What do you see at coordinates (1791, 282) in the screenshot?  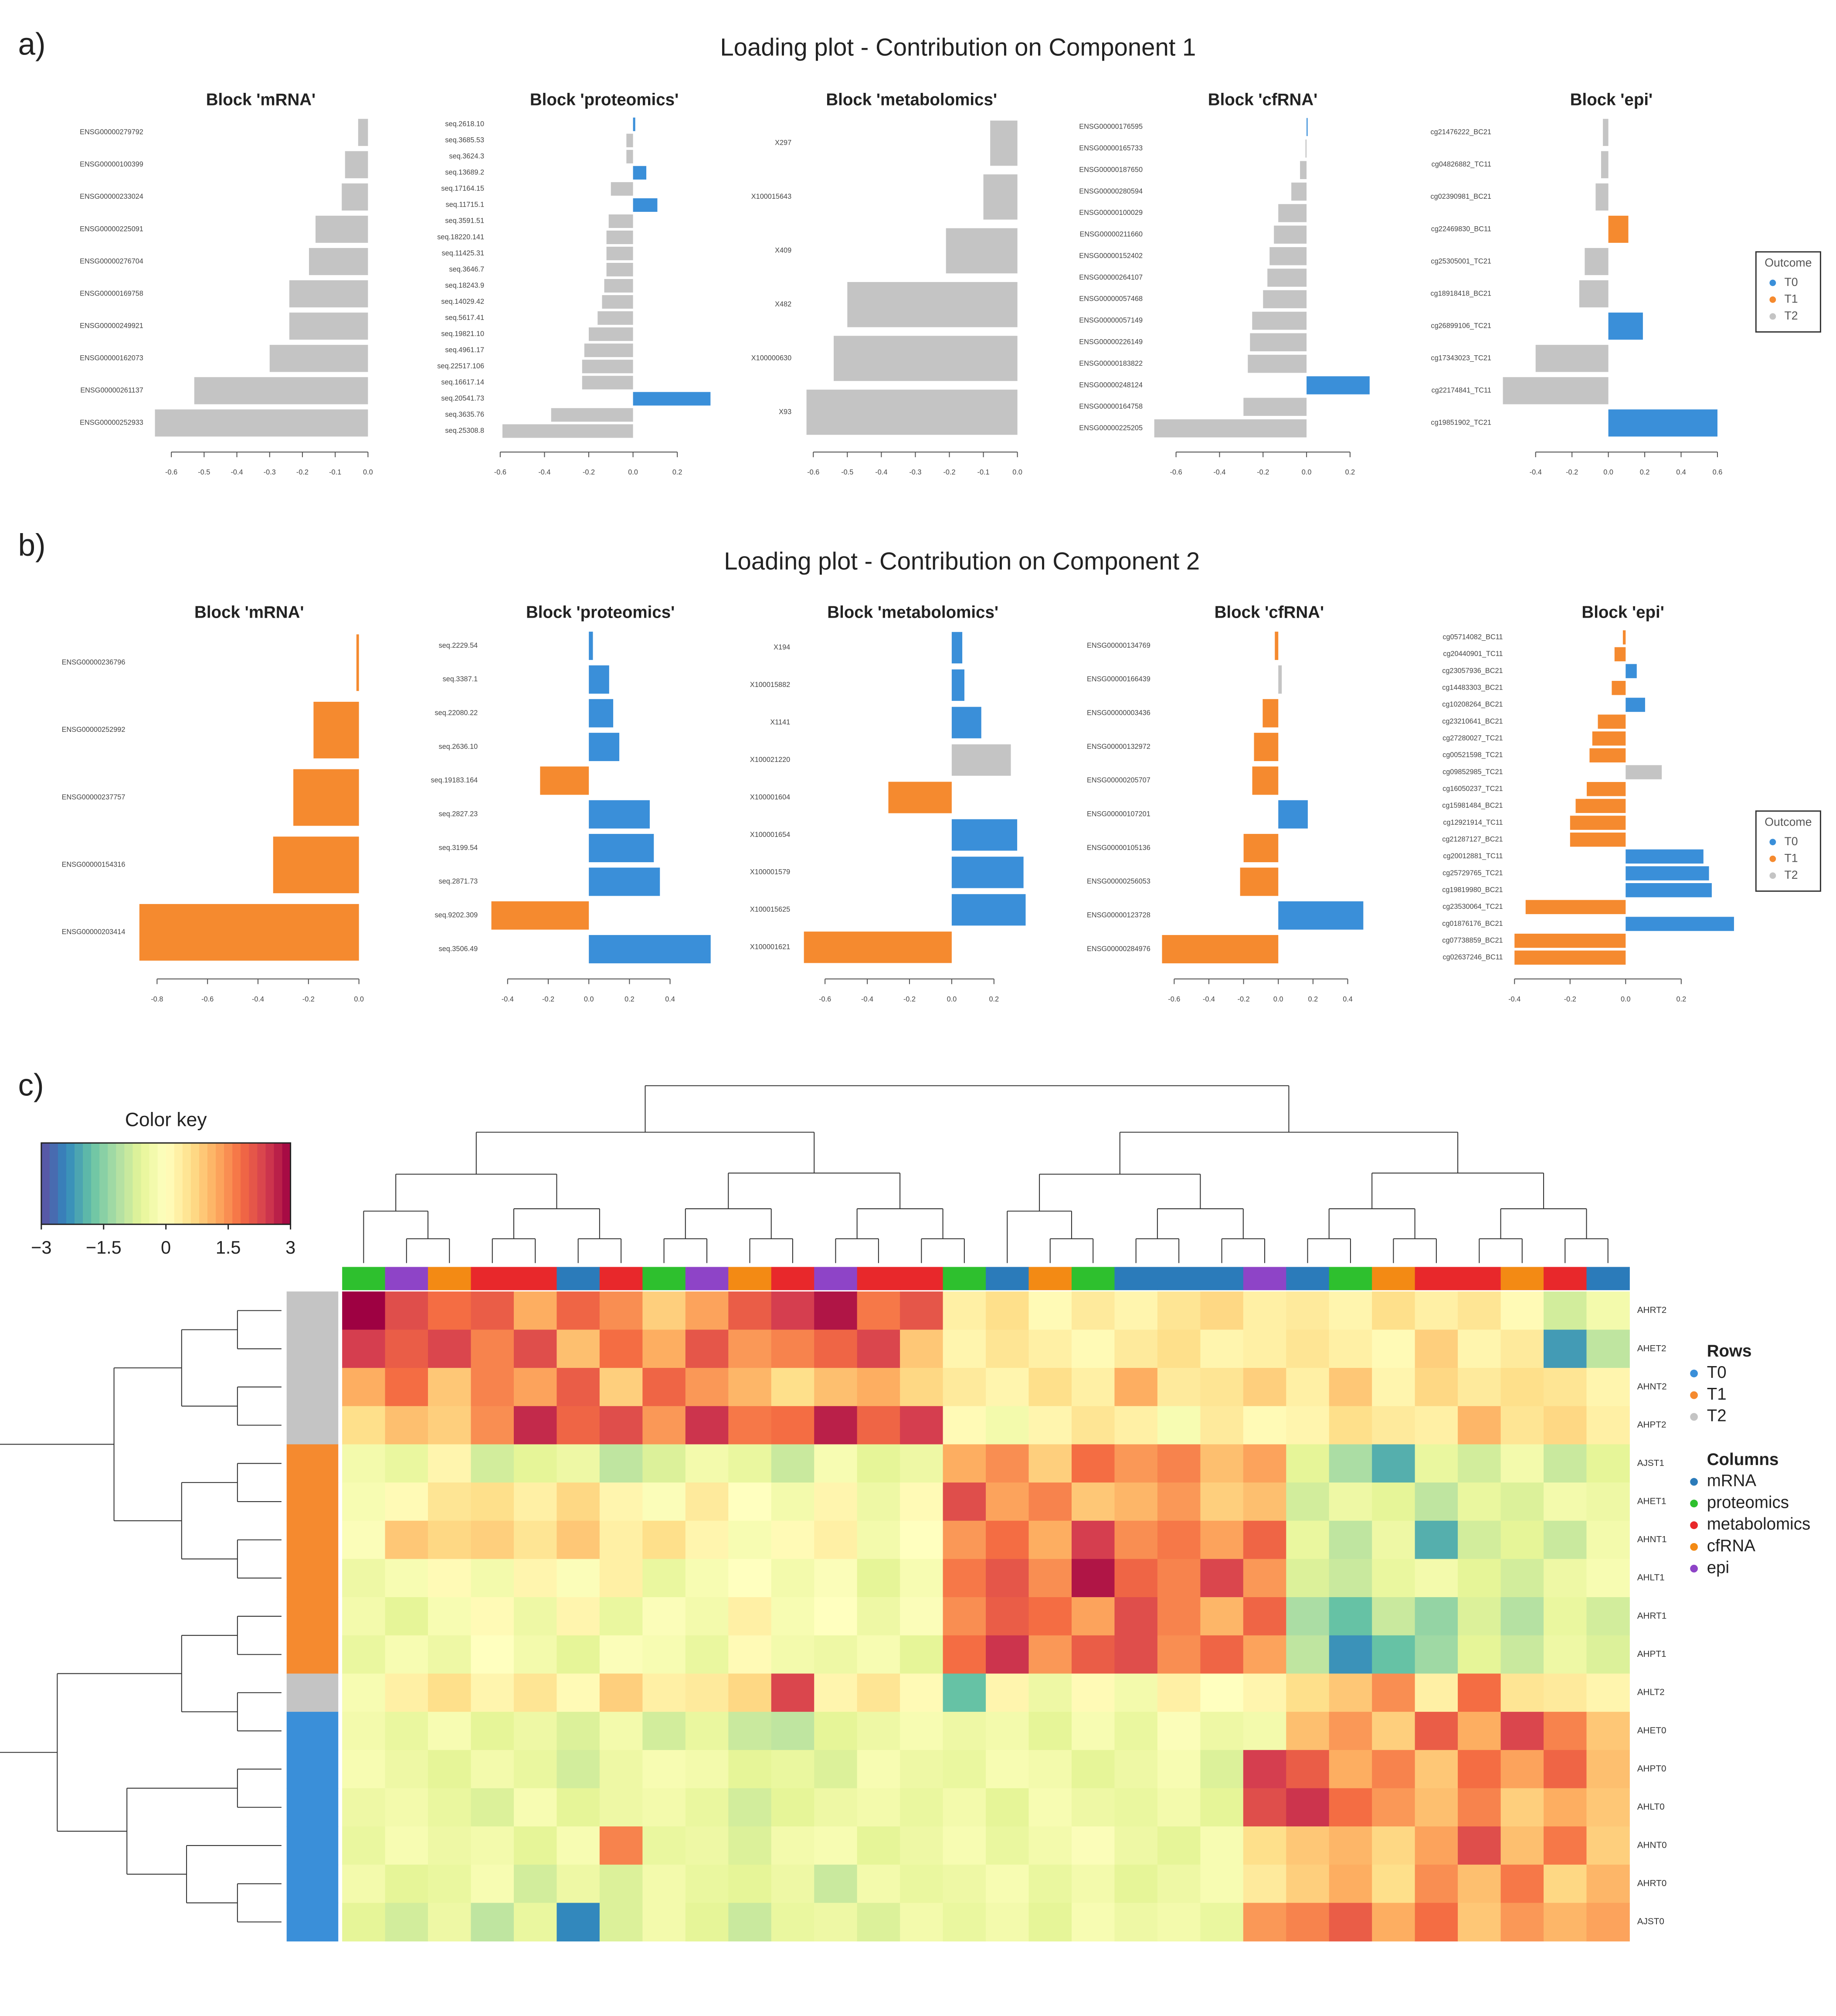 I see `legend-label: T0` at bounding box center [1791, 282].